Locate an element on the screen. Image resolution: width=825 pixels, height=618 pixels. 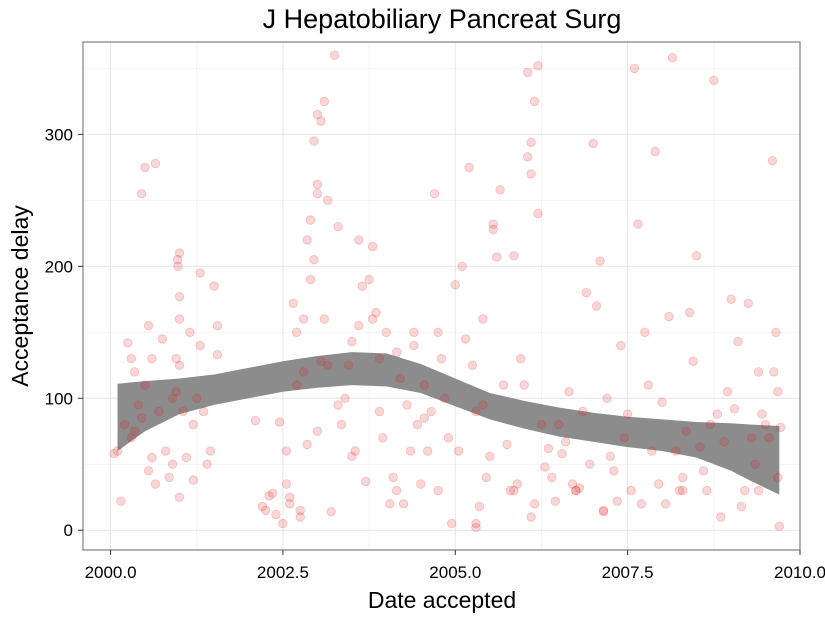
y-tick-label: 0 is located at coordinates (68, 530).